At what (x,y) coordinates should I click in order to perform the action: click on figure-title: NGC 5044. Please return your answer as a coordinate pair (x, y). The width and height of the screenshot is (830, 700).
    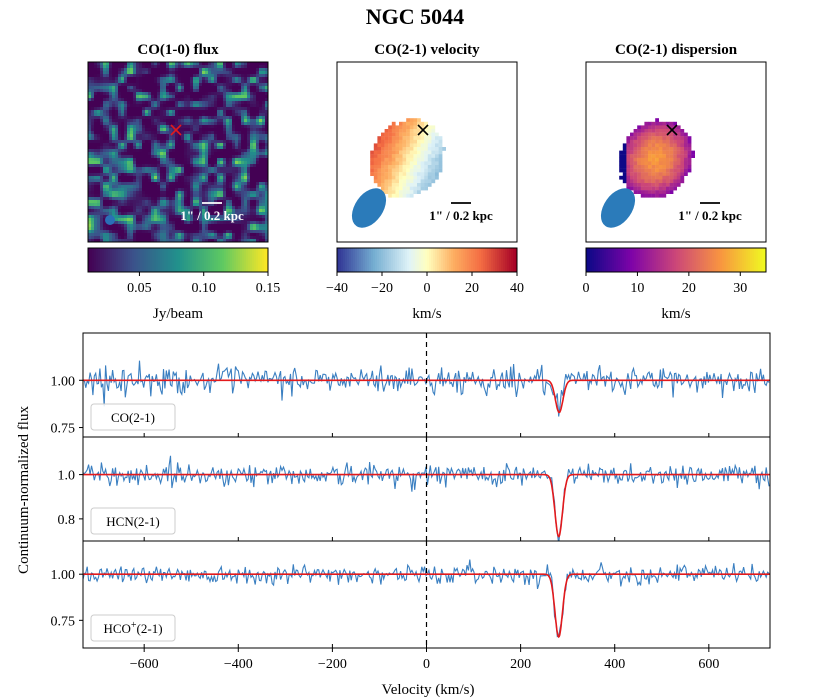
    Looking at the image, I should click on (415, 16).